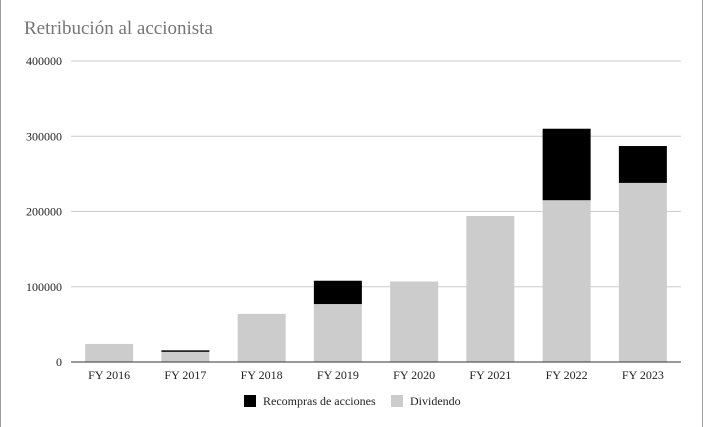 The image size is (703, 427). I want to click on bar-dividendo-fy-2019, so click(337, 333).